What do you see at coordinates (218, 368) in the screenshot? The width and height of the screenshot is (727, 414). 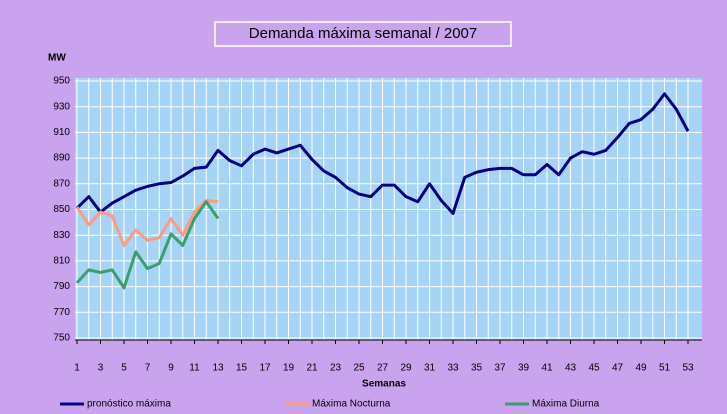 I see `x-tick-label: 13` at bounding box center [218, 368].